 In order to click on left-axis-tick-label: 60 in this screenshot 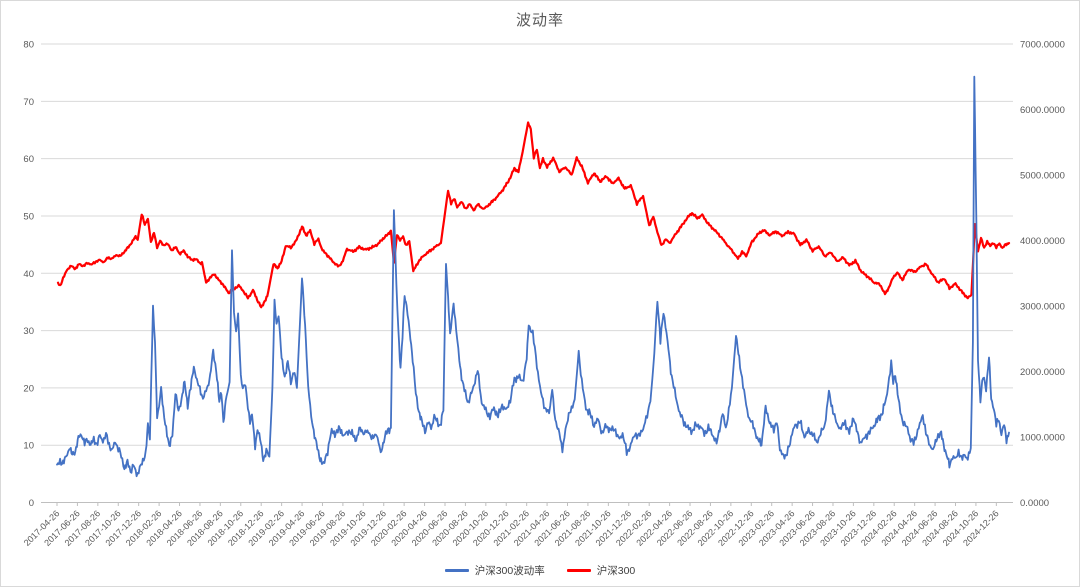, I will do `click(28, 159)`.